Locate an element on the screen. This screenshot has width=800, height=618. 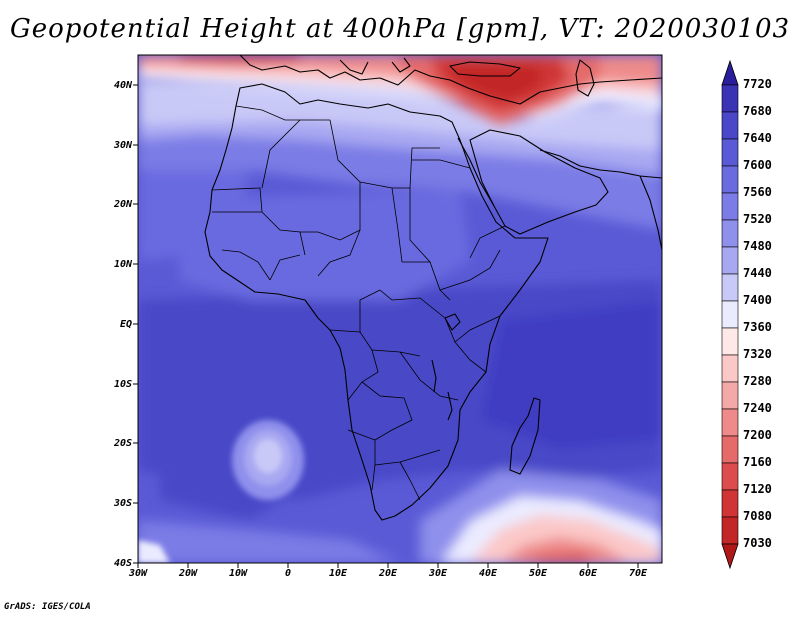
colorbar-label: 7520 is located at coordinates (757, 219).